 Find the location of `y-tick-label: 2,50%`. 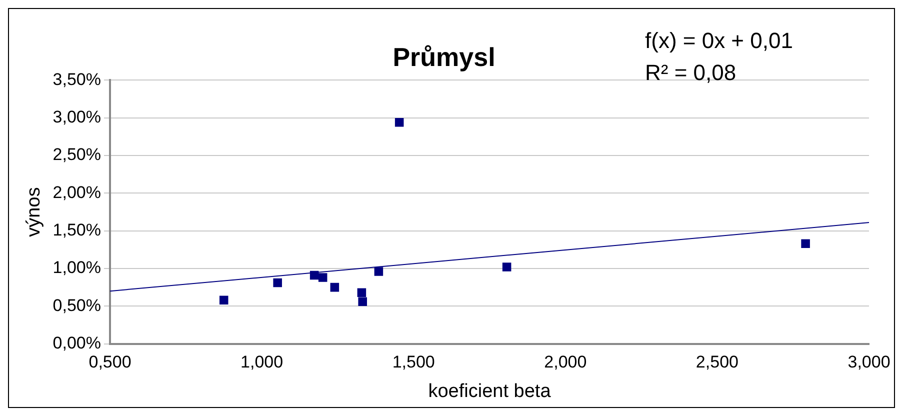

y-tick-label: 2,50% is located at coordinates (77, 154).